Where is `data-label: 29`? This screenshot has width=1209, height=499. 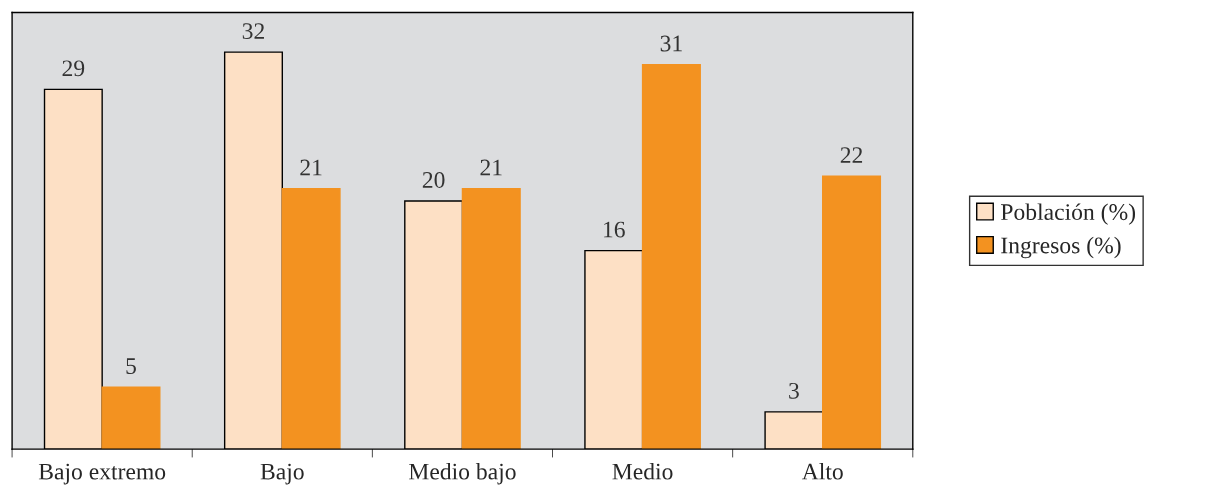
data-label: 29 is located at coordinates (73, 68).